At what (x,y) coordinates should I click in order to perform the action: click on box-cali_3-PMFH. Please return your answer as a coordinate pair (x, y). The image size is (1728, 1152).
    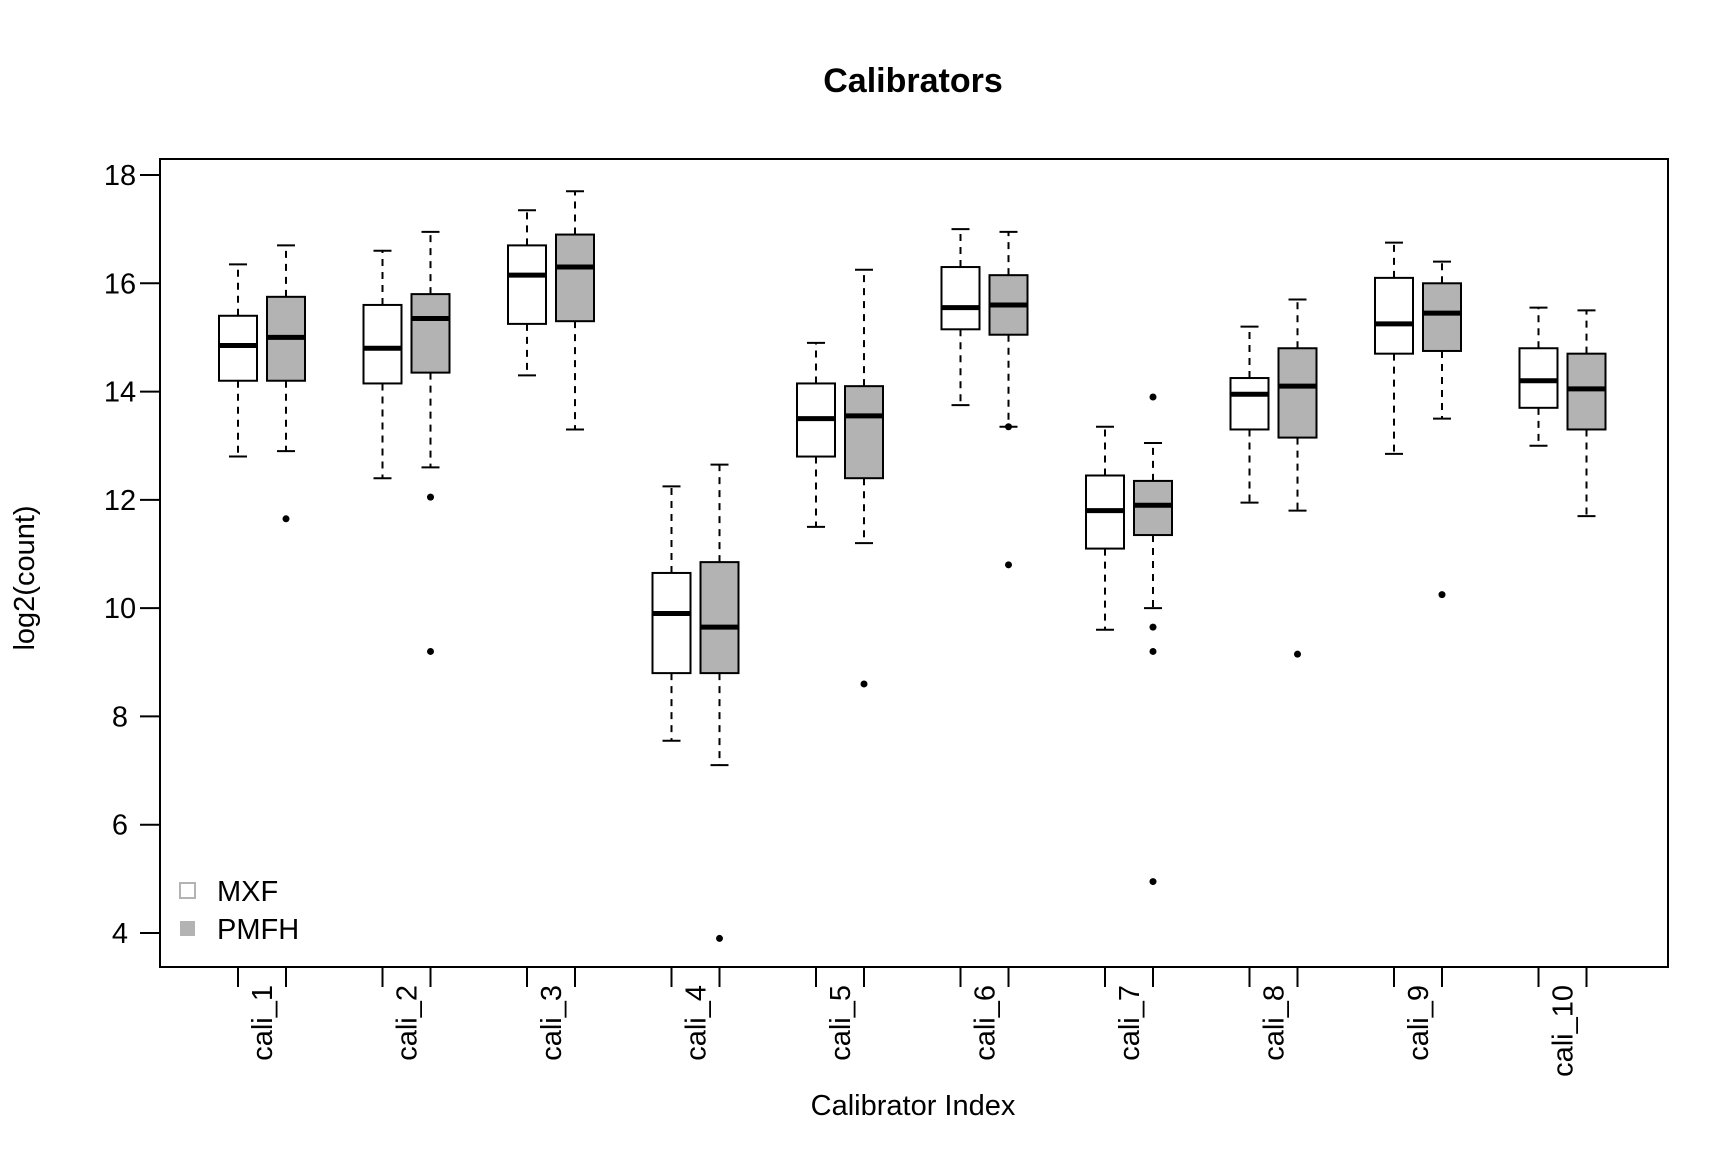
    Looking at the image, I should click on (575, 310).